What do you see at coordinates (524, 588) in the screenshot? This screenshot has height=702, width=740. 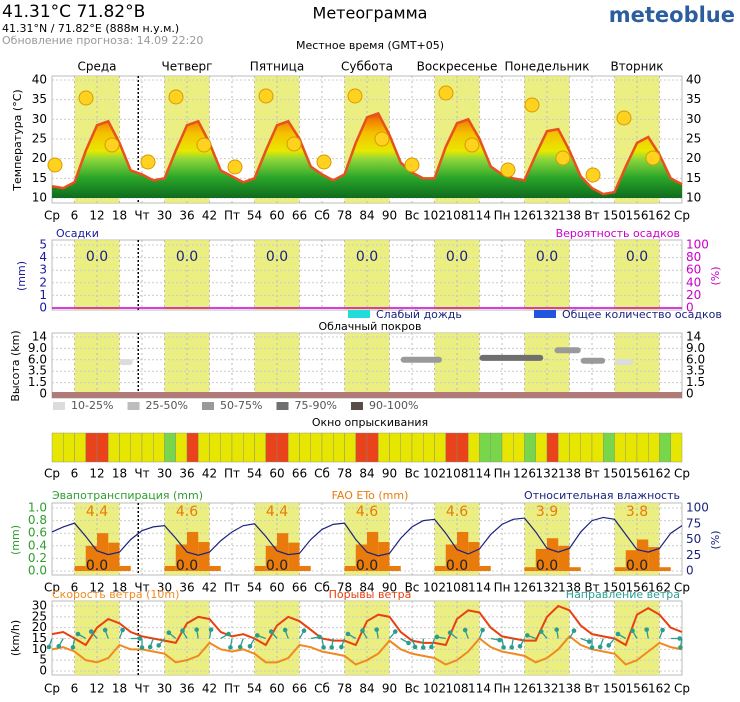 I see `x-tick-label: 126` at bounding box center [524, 588].